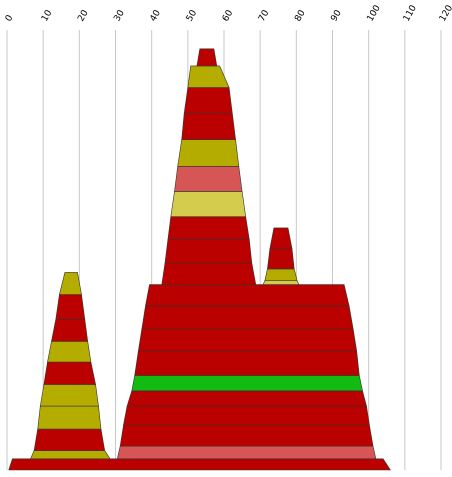 The height and width of the screenshot is (477, 452). What do you see at coordinates (264, 15) in the screenshot?
I see `x-tick-label: 70` at bounding box center [264, 15].